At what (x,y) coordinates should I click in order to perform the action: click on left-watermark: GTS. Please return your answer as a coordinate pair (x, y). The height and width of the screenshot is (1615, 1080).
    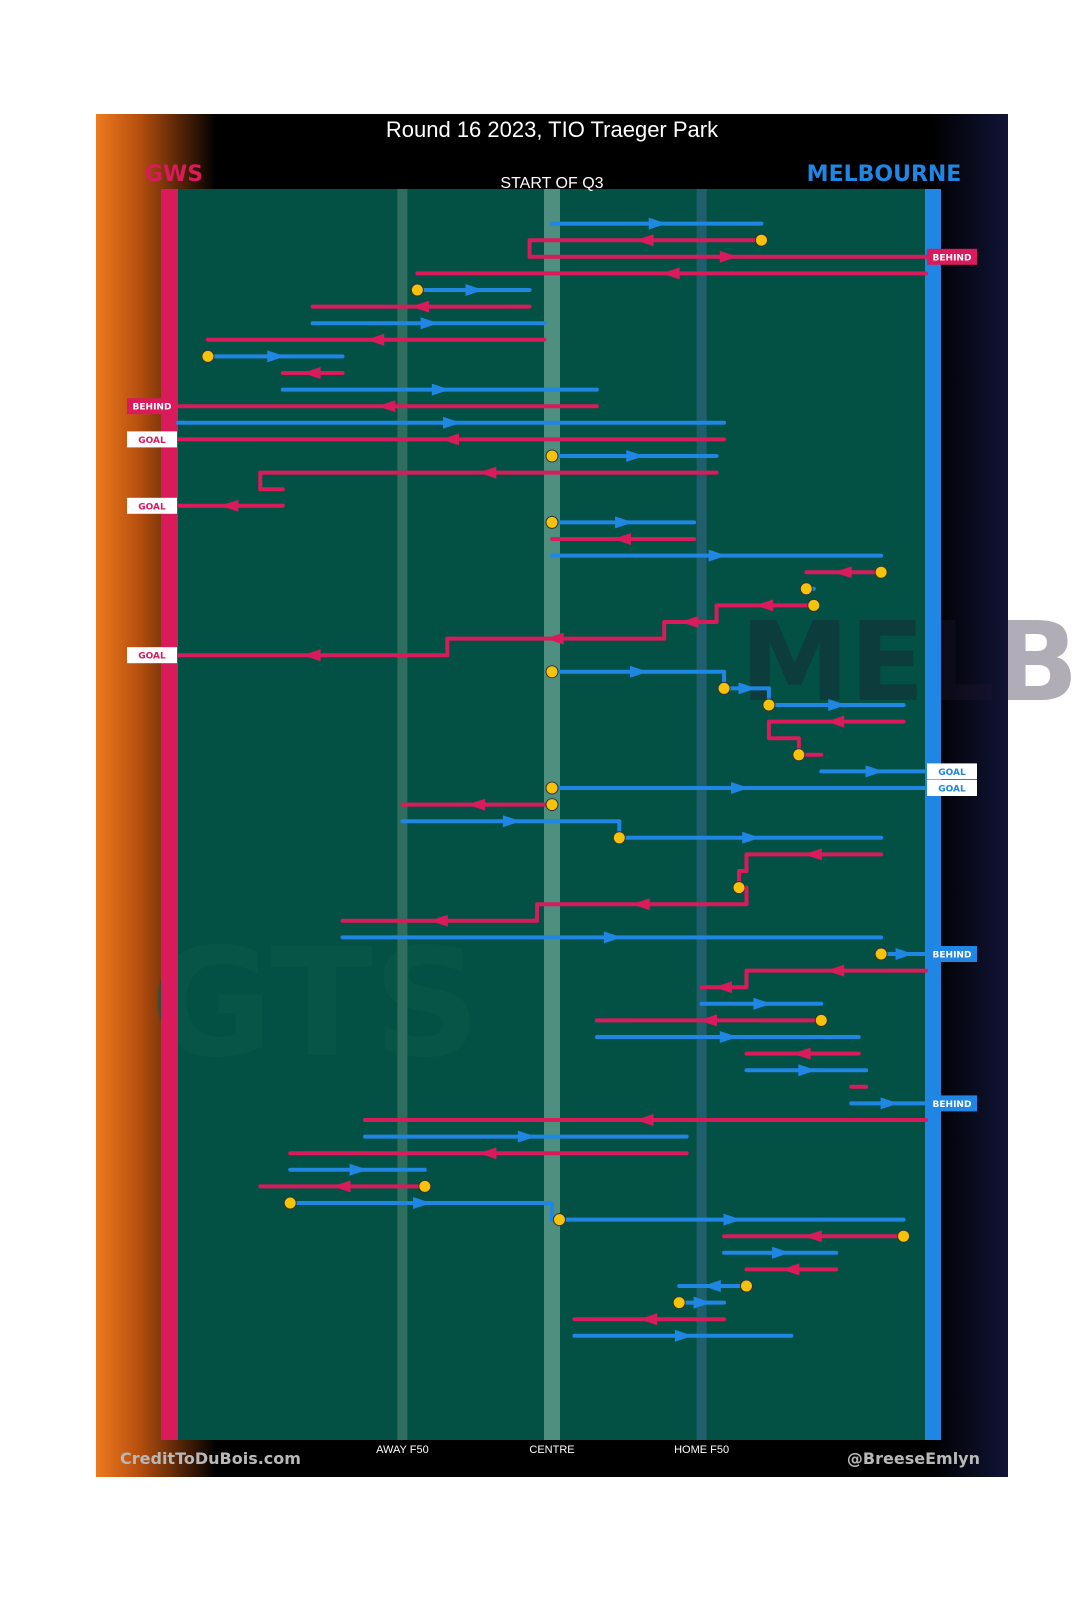
    Looking at the image, I should click on (315, 1004).